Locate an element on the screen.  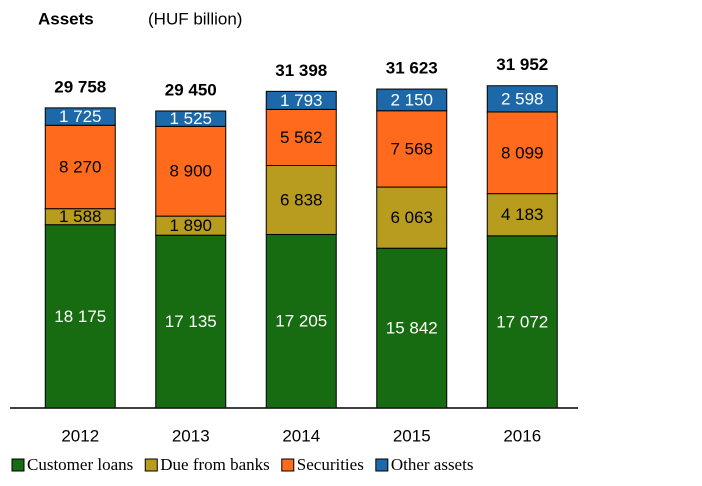
value-label: 1 725 is located at coordinates (80, 116).